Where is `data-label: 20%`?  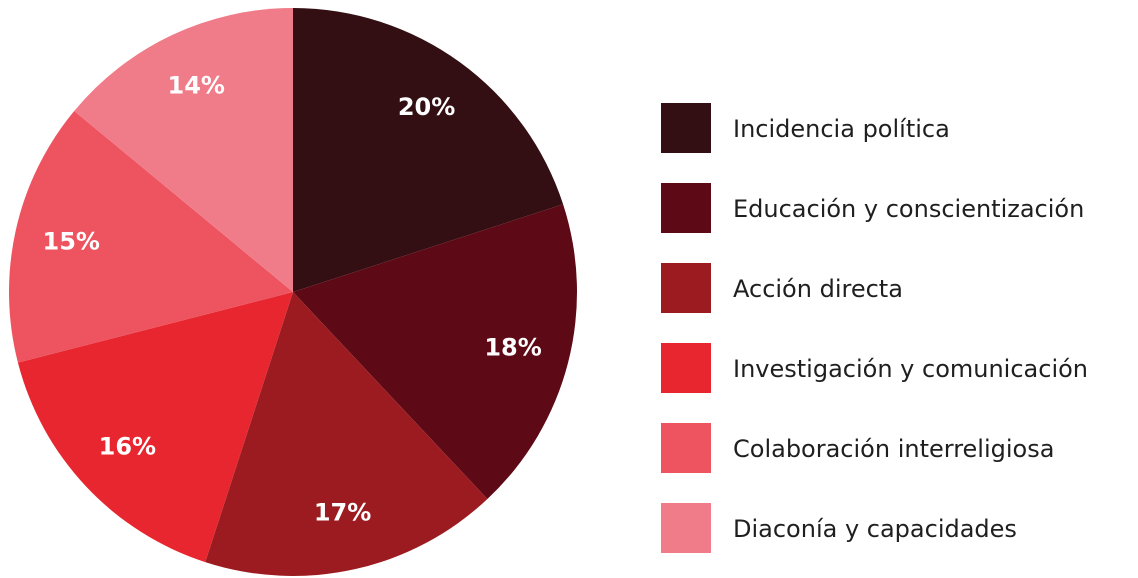
data-label: 20% is located at coordinates (426, 107).